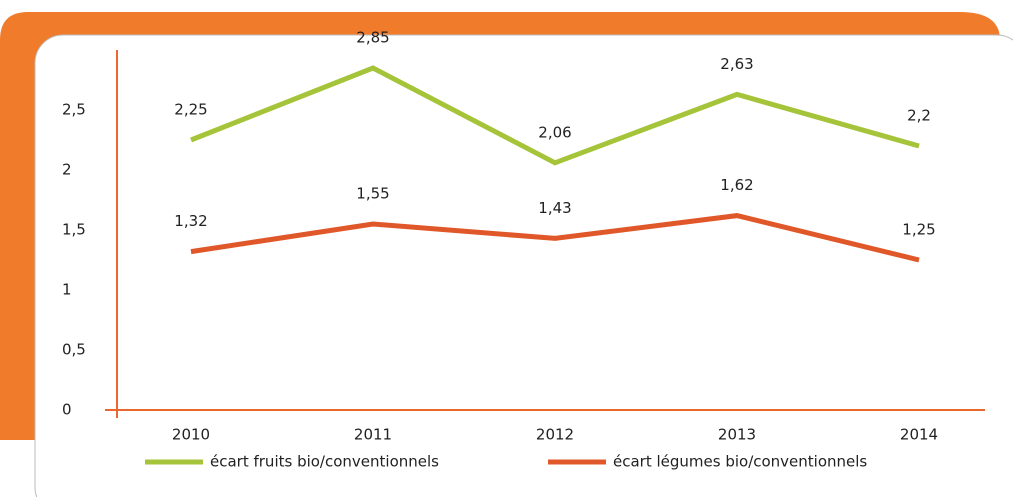 Image resolution: width=1013 pixels, height=497 pixels. Describe the element at coordinates (74, 350) in the screenshot. I see `y-tick-label: 0,5` at that location.